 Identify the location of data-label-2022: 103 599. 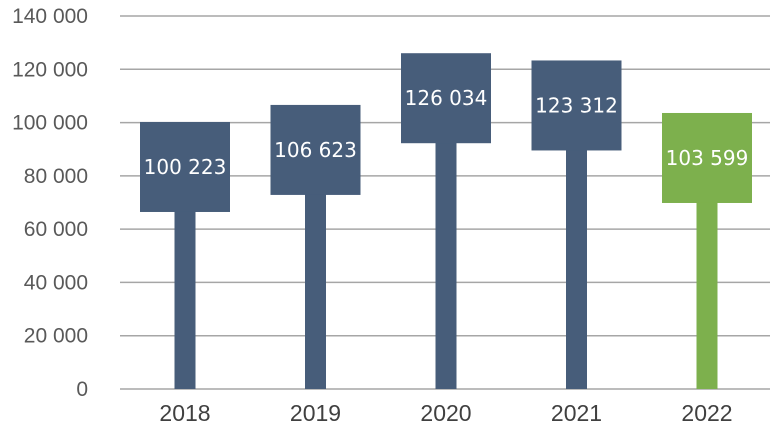
(707, 158).